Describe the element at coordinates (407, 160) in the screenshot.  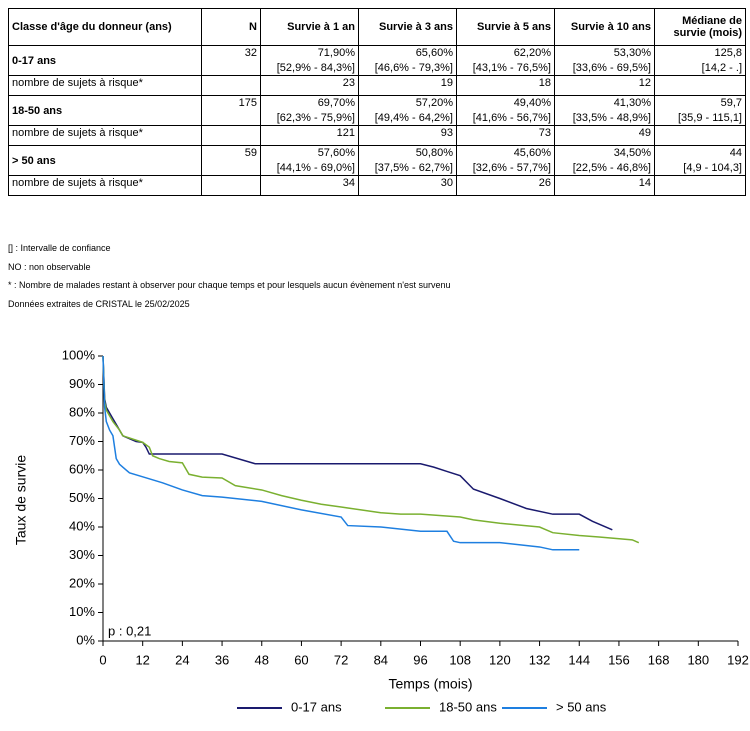
I see `survival-cell: 50,80% [37,5% - 62,7%]` at that location.